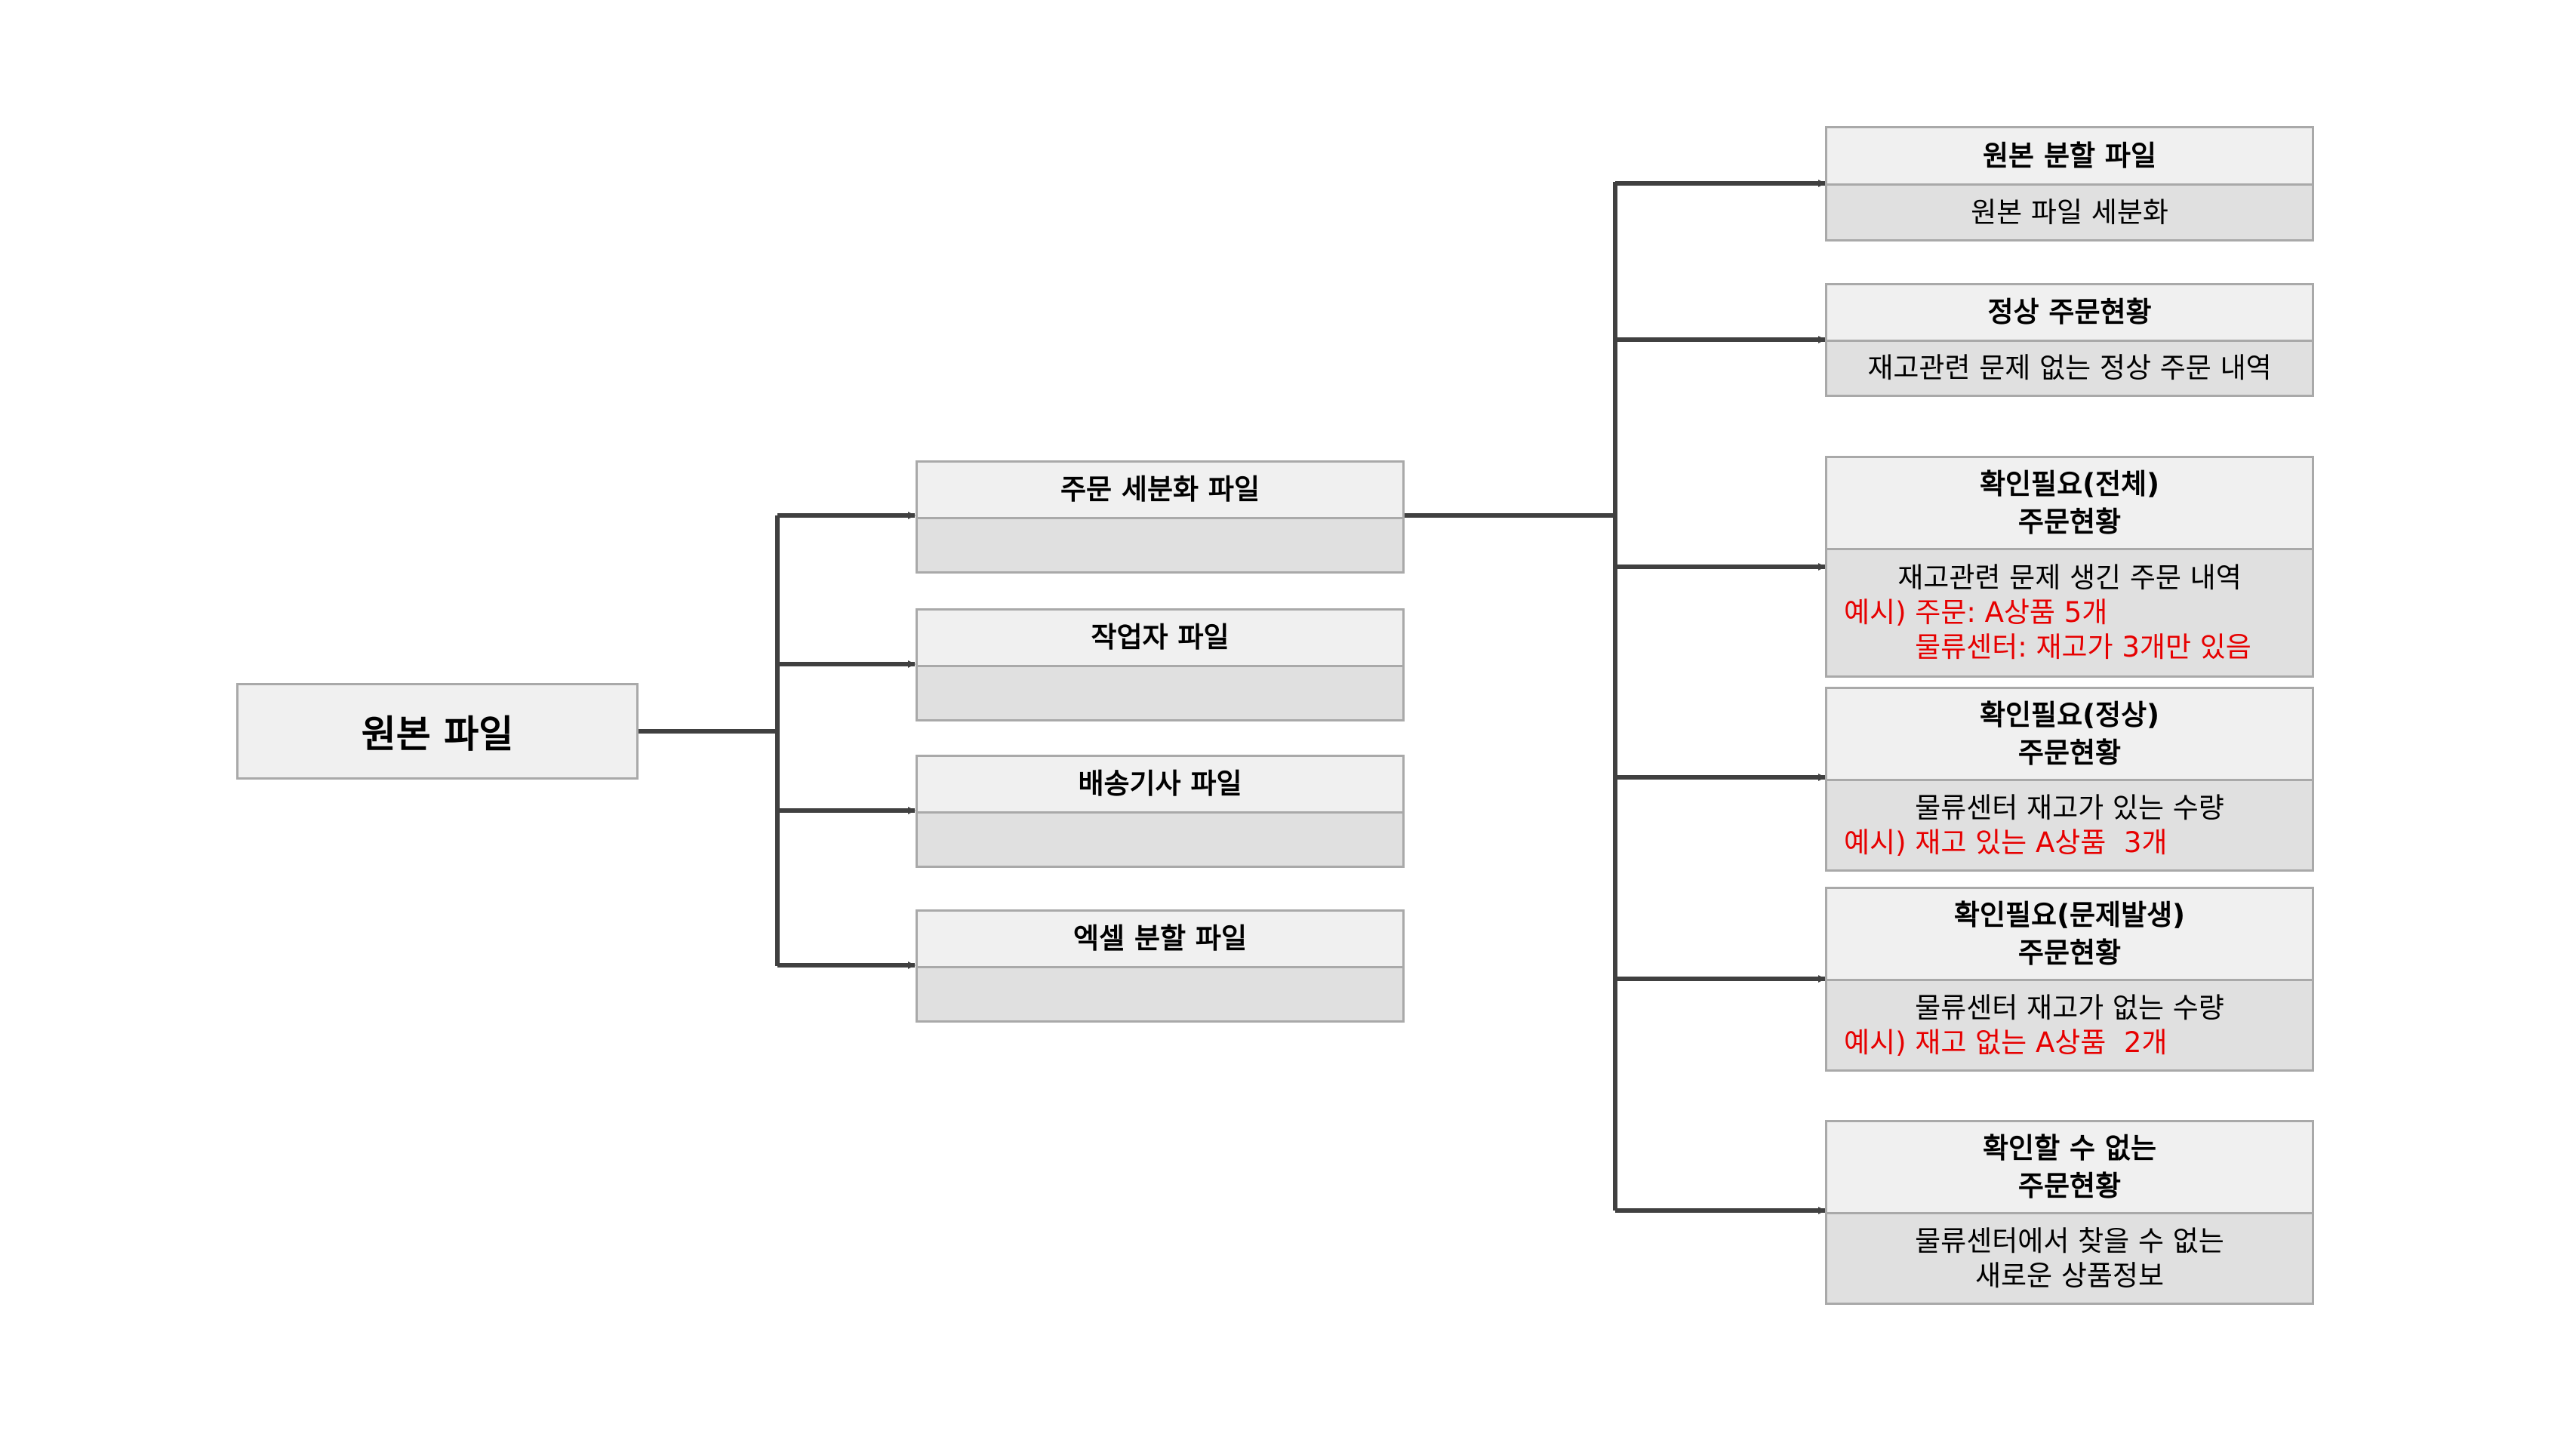 The width and height of the screenshot is (2576, 1449). I want to click on title-line-1: 확인필요(정상), so click(2069, 714).